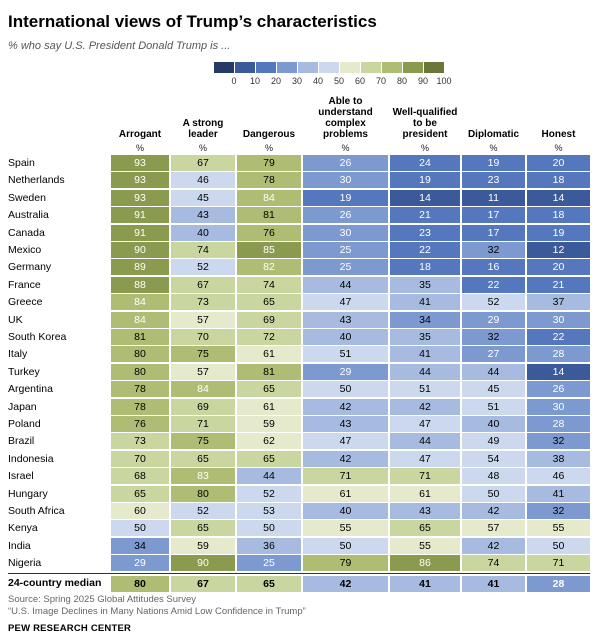 This screenshot has height=640, width=600. What do you see at coordinates (558, 134) in the screenshot?
I see `column-header-text: Honest` at bounding box center [558, 134].